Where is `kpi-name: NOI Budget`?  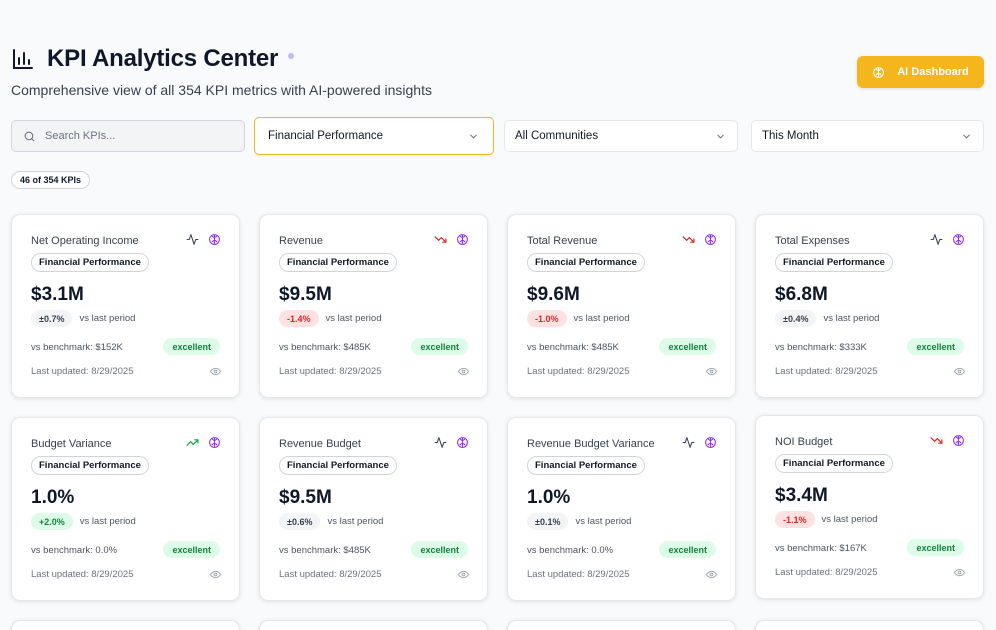
kpi-name: NOI Budget is located at coordinates (804, 442).